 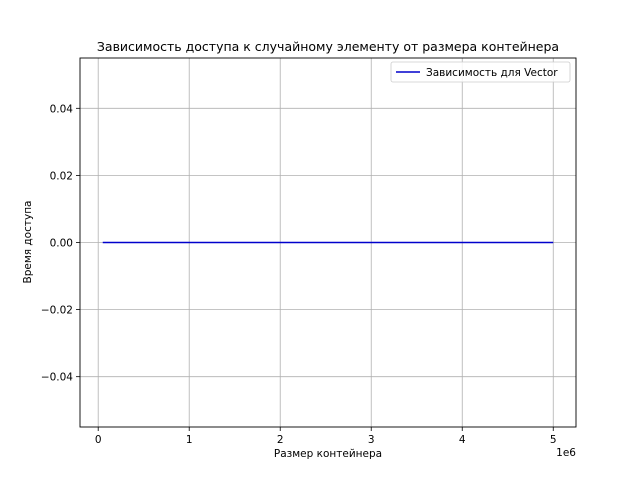 What do you see at coordinates (98, 440) in the screenshot?
I see `x-tick-label: 0` at bounding box center [98, 440].